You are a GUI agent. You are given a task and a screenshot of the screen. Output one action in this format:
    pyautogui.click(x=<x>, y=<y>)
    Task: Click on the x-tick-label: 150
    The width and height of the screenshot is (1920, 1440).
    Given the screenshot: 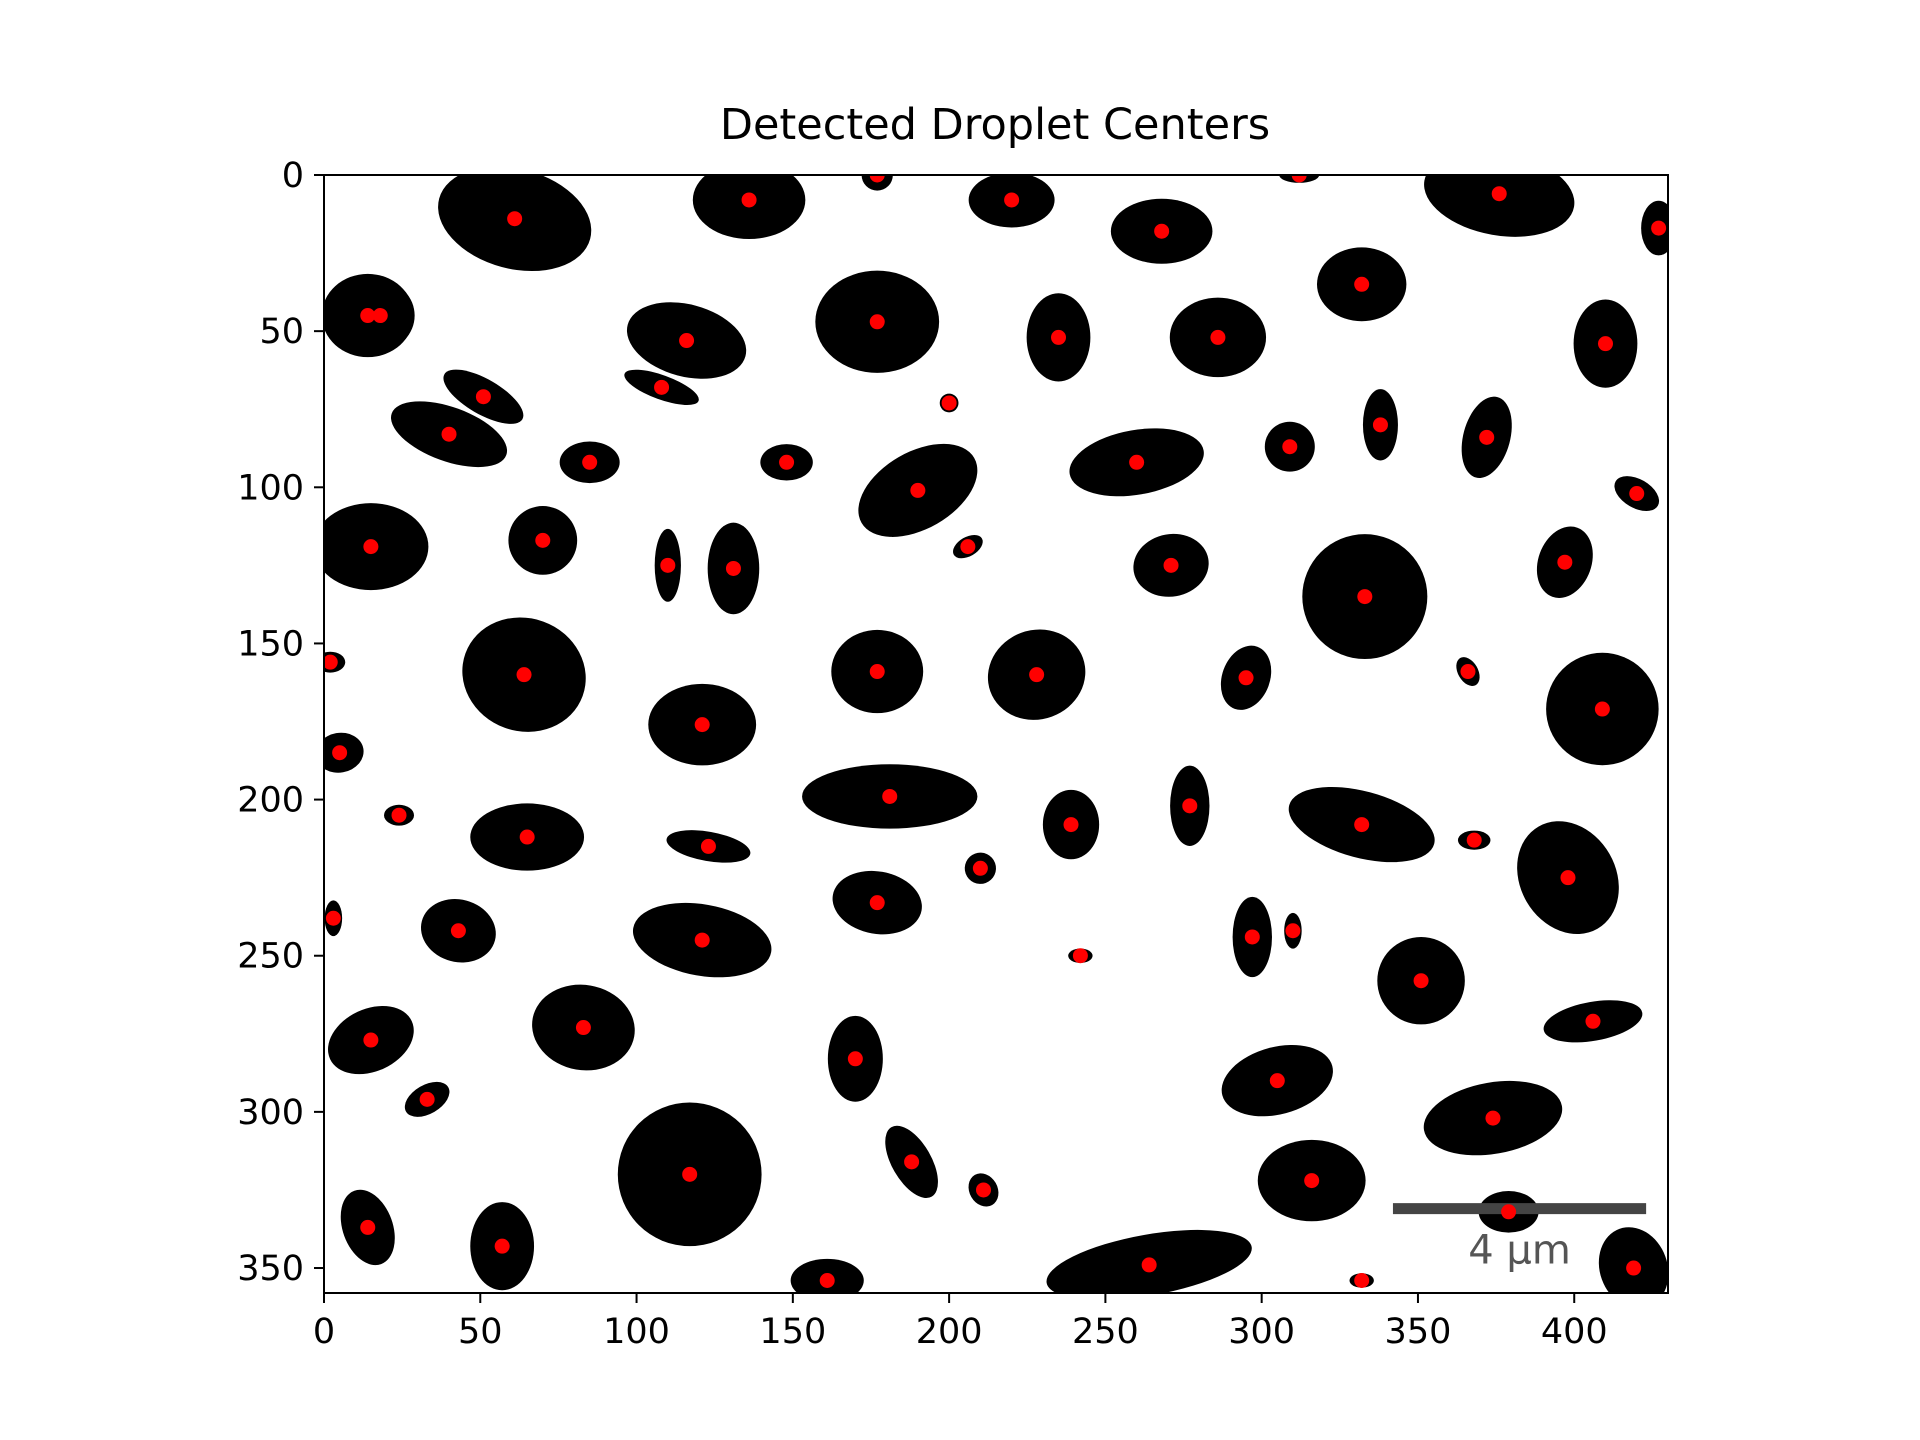 What is the action you would take?
    pyautogui.click(x=792, y=1332)
    